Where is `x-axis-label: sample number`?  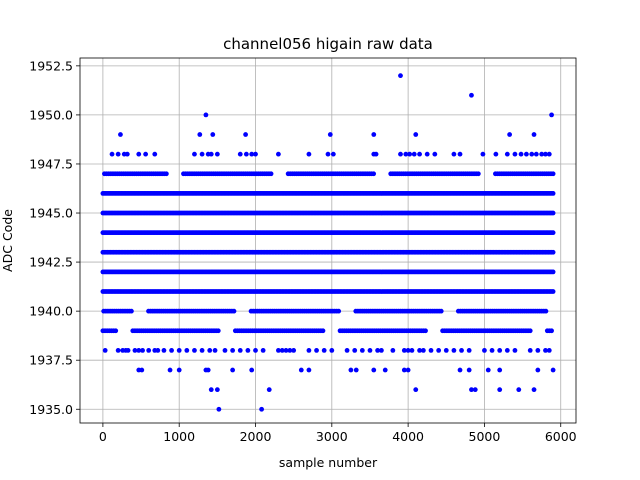
x-axis-label: sample number is located at coordinates (328, 462).